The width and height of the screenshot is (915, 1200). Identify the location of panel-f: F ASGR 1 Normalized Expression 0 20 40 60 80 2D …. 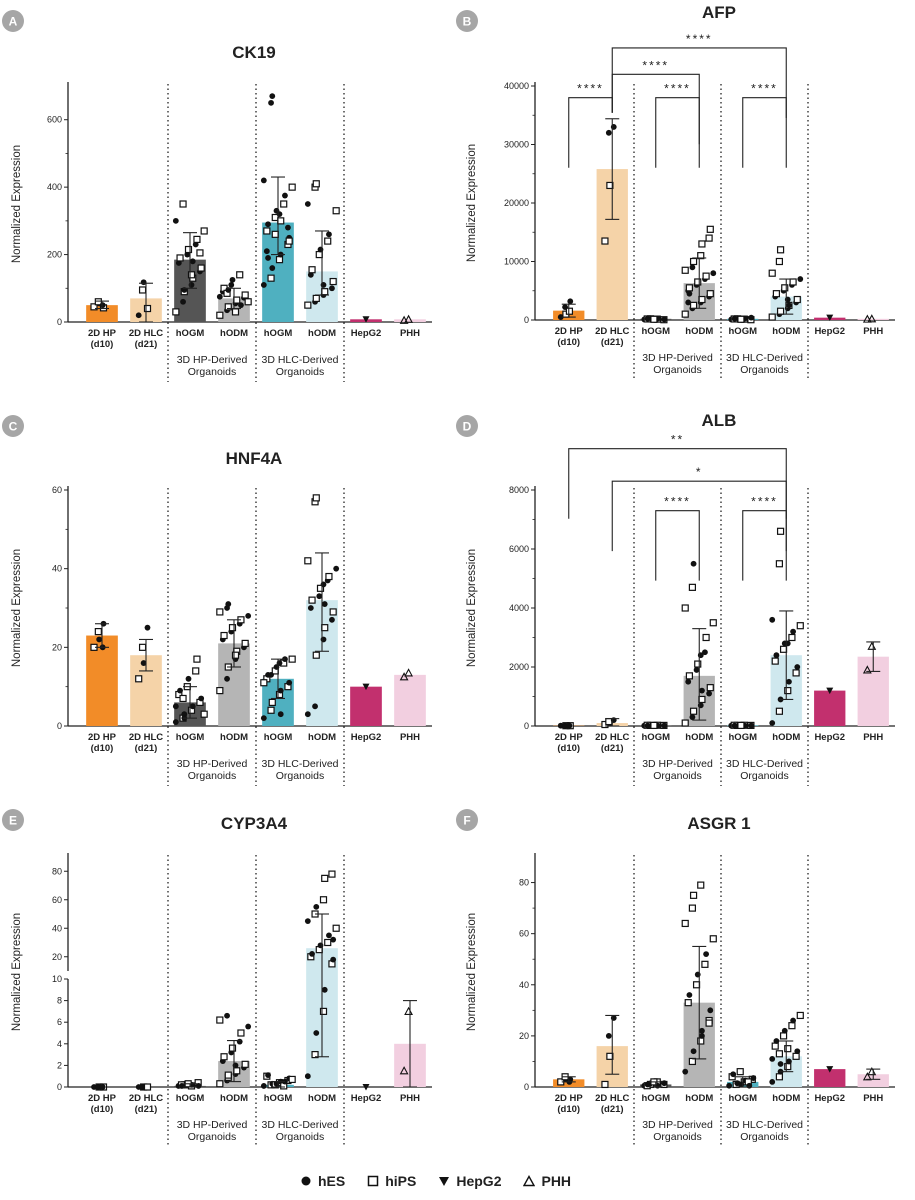
(675, 978).